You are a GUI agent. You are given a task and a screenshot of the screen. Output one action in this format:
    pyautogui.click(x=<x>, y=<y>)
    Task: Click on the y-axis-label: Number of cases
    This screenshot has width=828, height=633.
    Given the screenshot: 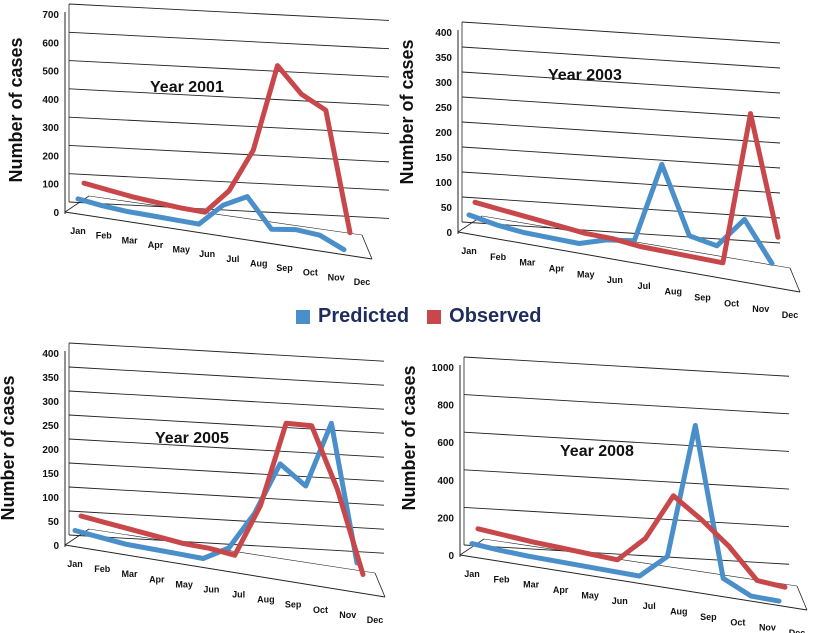 What is the action you would take?
    pyautogui.click(x=409, y=437)
    